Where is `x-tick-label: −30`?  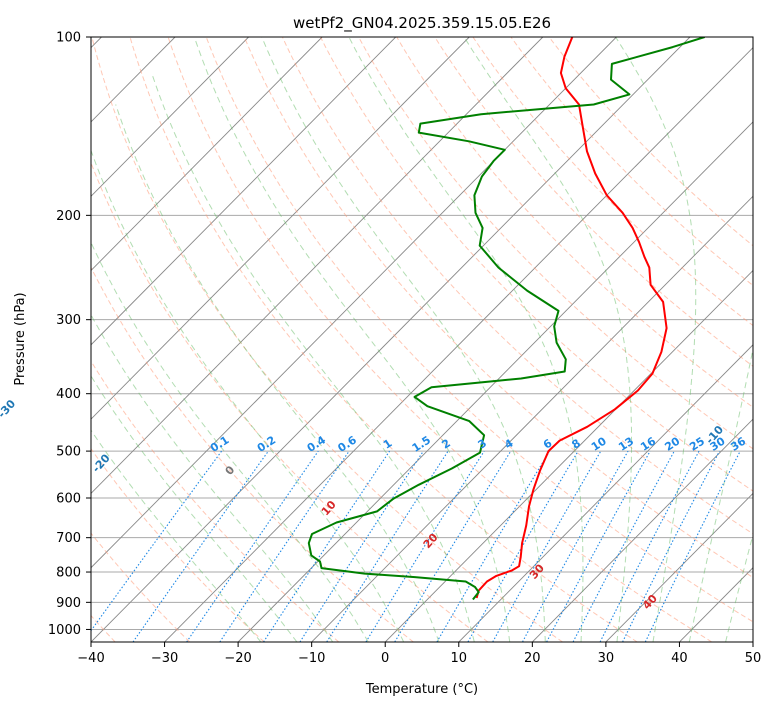
x-tick-label: −30 is located at coordinates (164, 658).